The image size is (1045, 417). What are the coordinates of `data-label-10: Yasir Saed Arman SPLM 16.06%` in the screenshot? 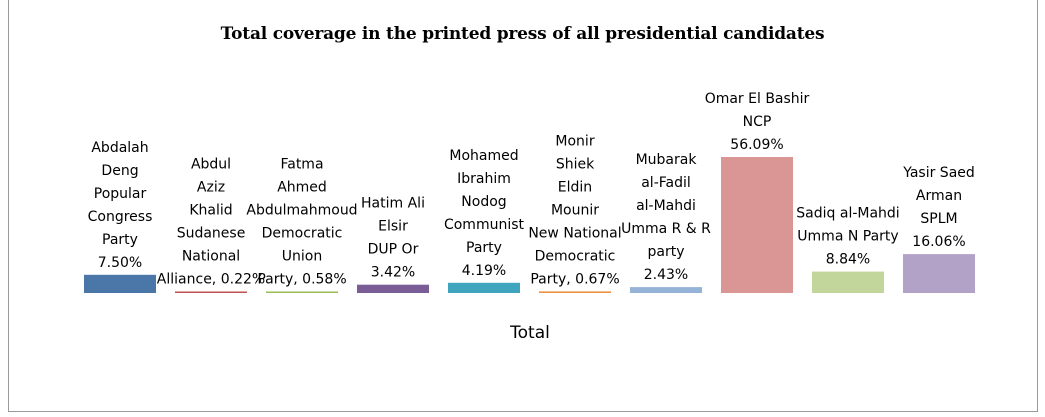 It's located at (938, 207).